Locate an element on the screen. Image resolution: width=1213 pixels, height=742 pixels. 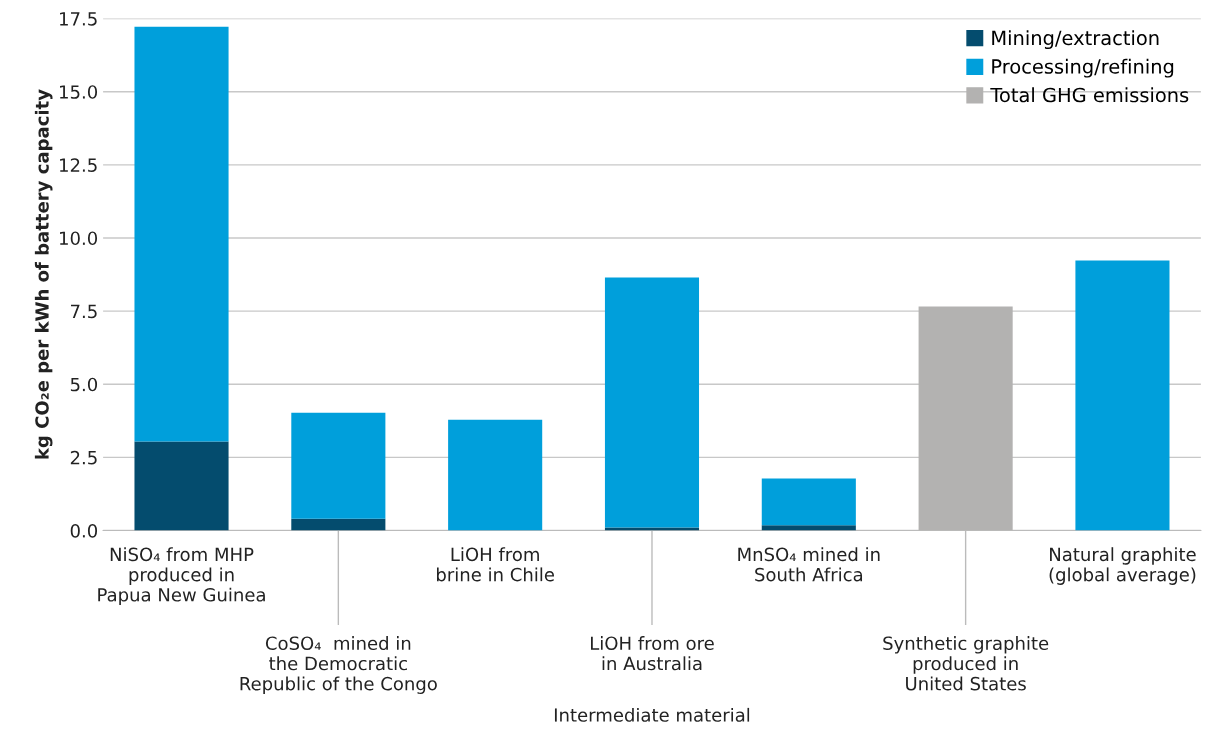
y-tick-label: 10.0 is located at coordinates (79, 238).